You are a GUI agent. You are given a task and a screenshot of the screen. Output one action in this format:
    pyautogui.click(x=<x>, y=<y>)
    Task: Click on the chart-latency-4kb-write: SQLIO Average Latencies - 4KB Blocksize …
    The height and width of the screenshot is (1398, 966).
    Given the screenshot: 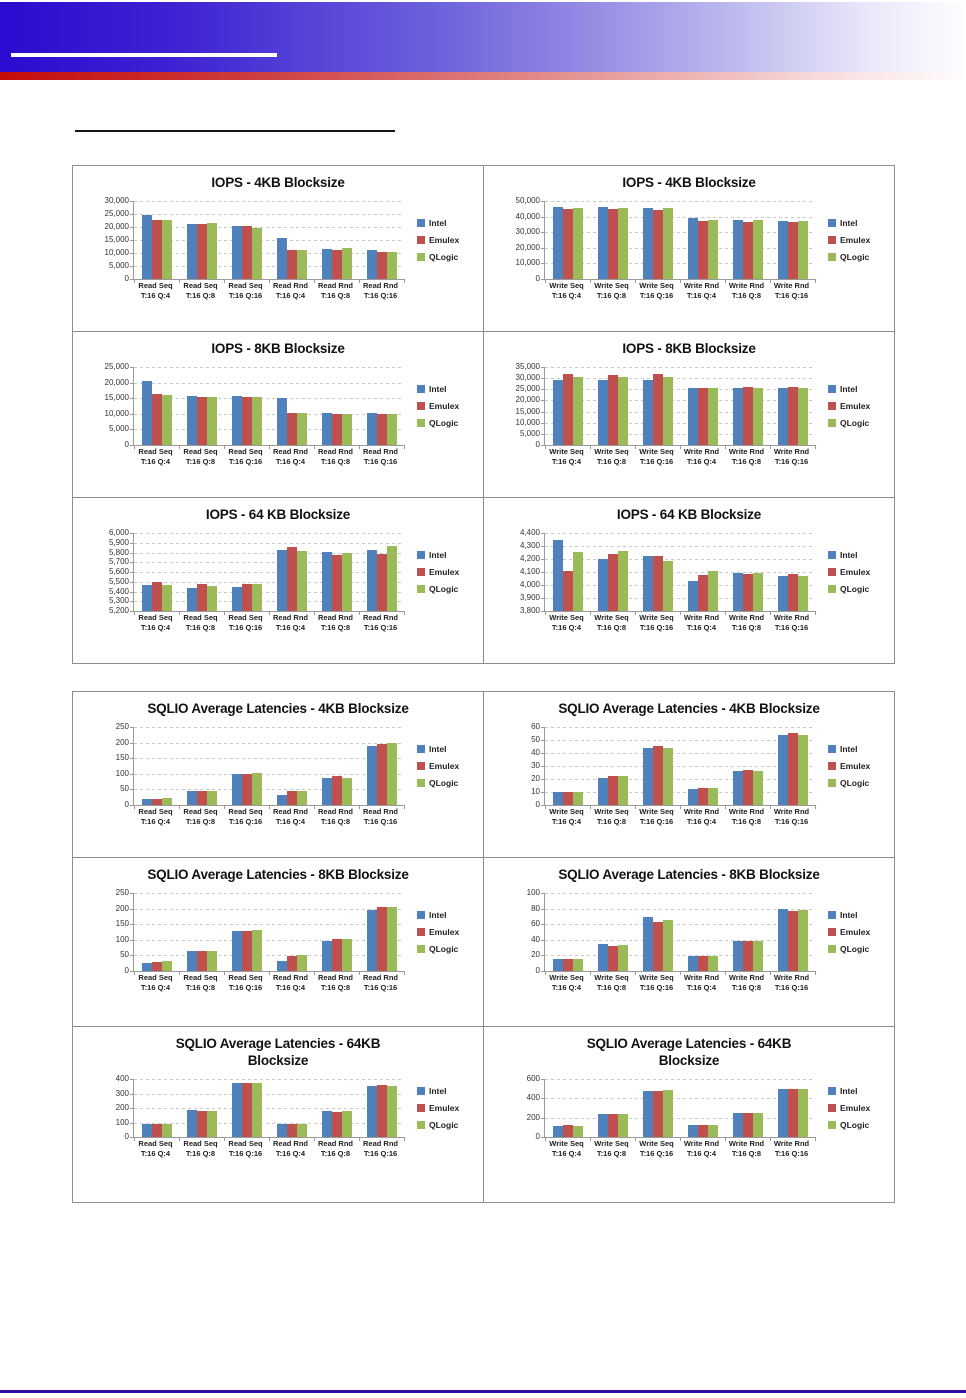 What is the action you would take?
    pyautogui.click(x=689, y=774)
    